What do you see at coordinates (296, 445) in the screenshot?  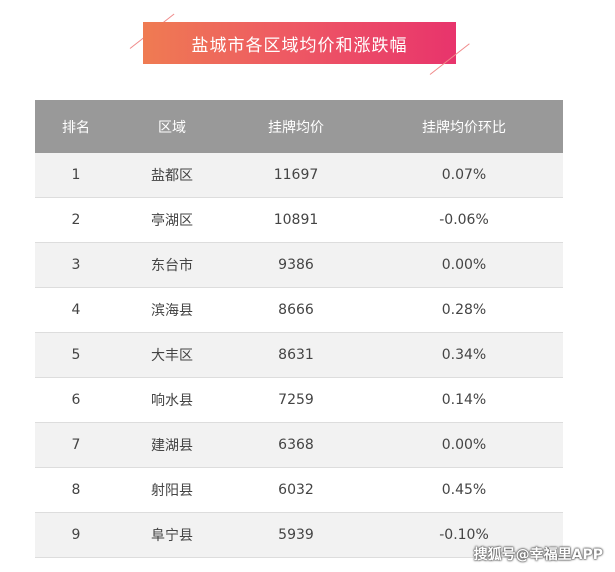 I see `cell-price: 6368` at bounding box center [296, 445].